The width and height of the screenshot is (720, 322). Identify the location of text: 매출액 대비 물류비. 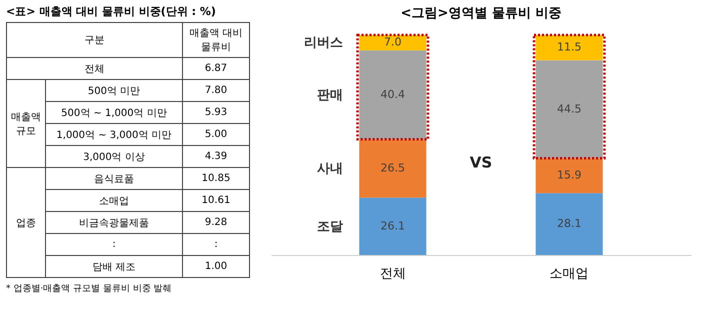
(216, 40).